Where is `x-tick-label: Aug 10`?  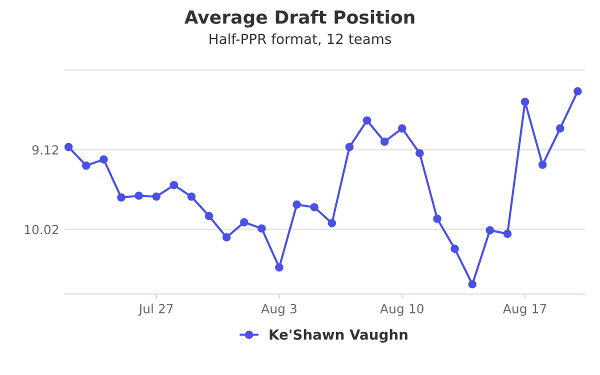
x-tick-label: Aug 10 is located at coordinates (402, 310).